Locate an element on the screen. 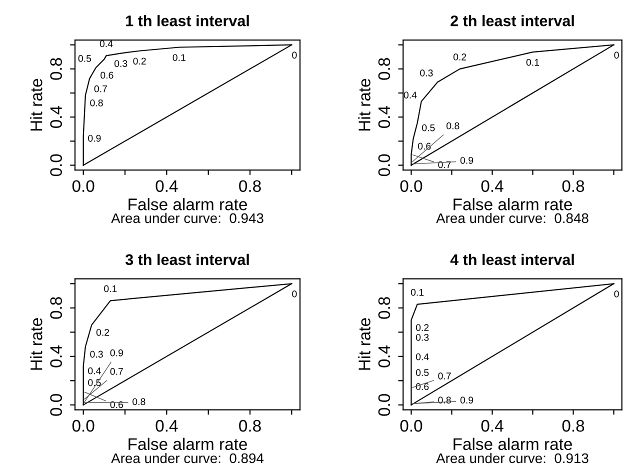 The image size is (625, 471). chart-title: 4 th least interval is located at coordinates (512, 260).